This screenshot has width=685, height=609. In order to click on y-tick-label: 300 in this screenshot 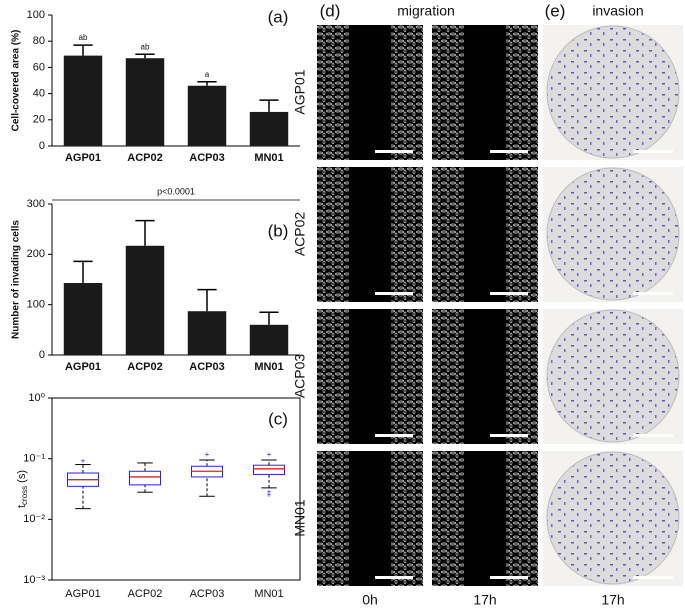, I will do `click(36, 204)`.